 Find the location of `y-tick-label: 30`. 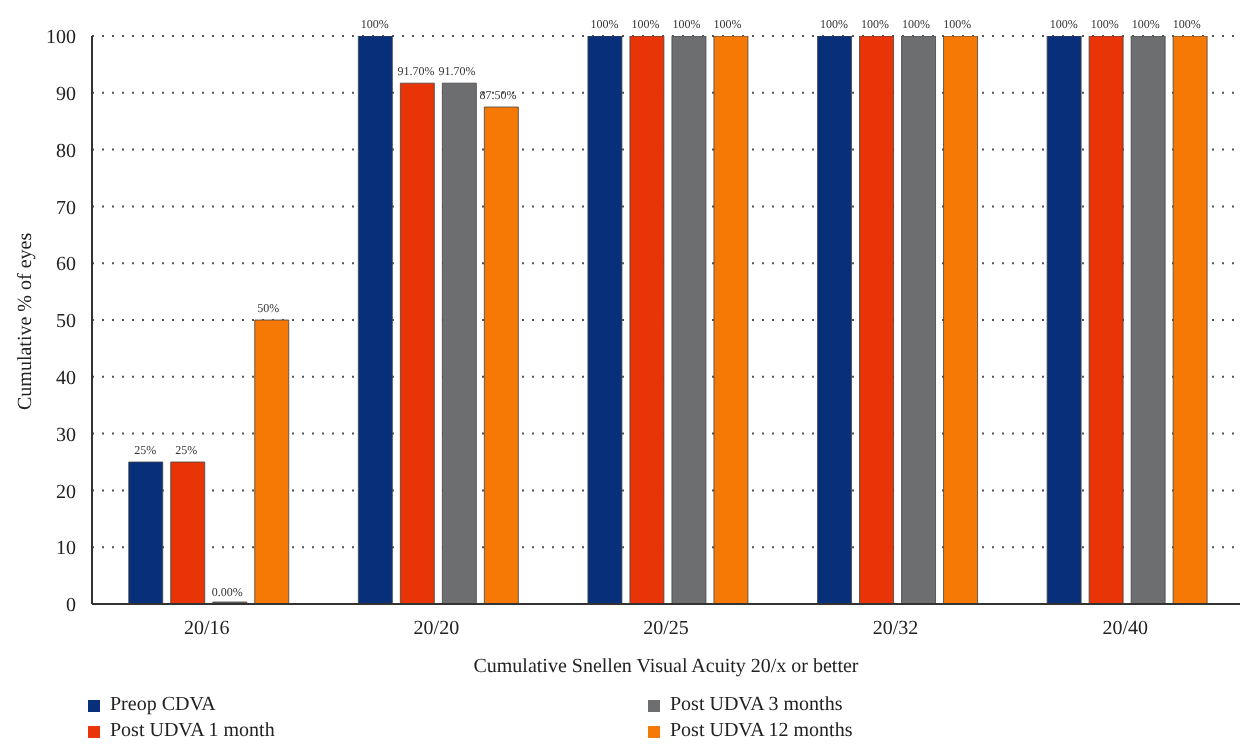

y-tick-label: 30 is located at coordinates (66, 435).